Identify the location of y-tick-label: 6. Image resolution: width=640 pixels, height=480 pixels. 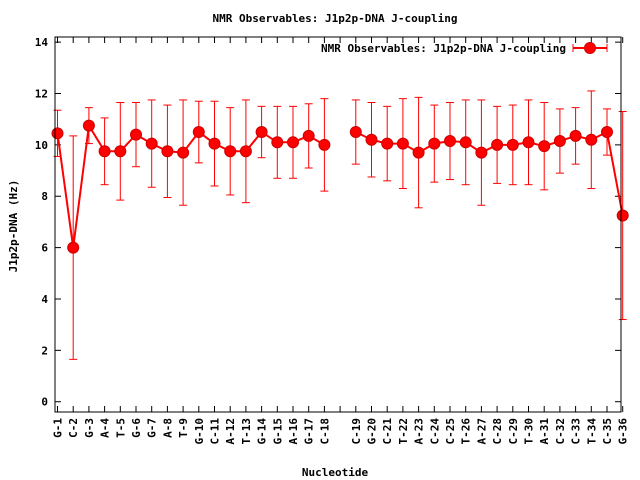
(44, 248).